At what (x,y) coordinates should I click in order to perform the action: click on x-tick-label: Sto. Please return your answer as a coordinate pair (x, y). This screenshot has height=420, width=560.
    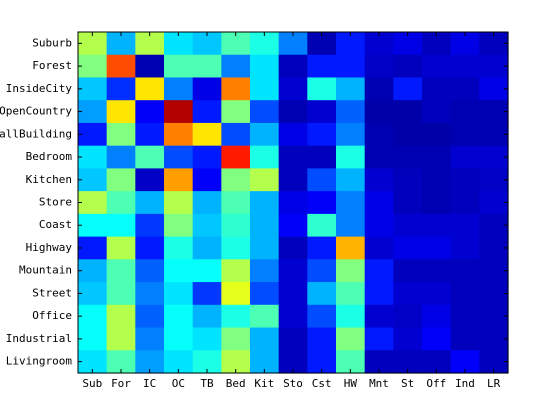
    Looking at the image, I should click on (293, 383).